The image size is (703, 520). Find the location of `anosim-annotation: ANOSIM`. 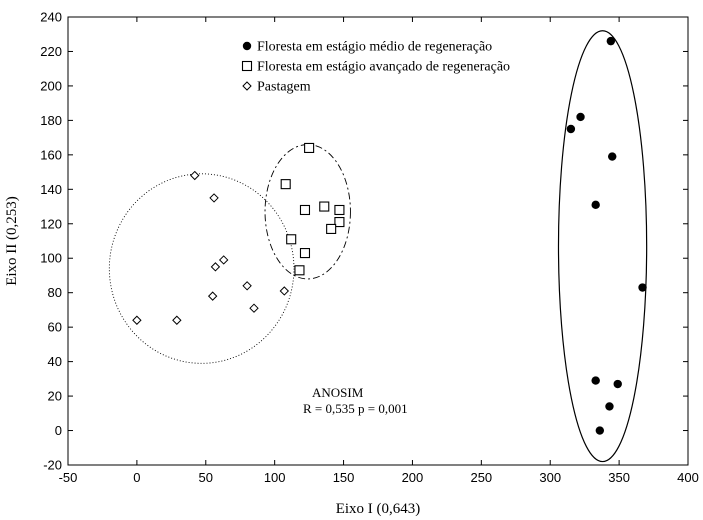

anosim-annotation: ANOSIM is located at coordinates (338, 392).